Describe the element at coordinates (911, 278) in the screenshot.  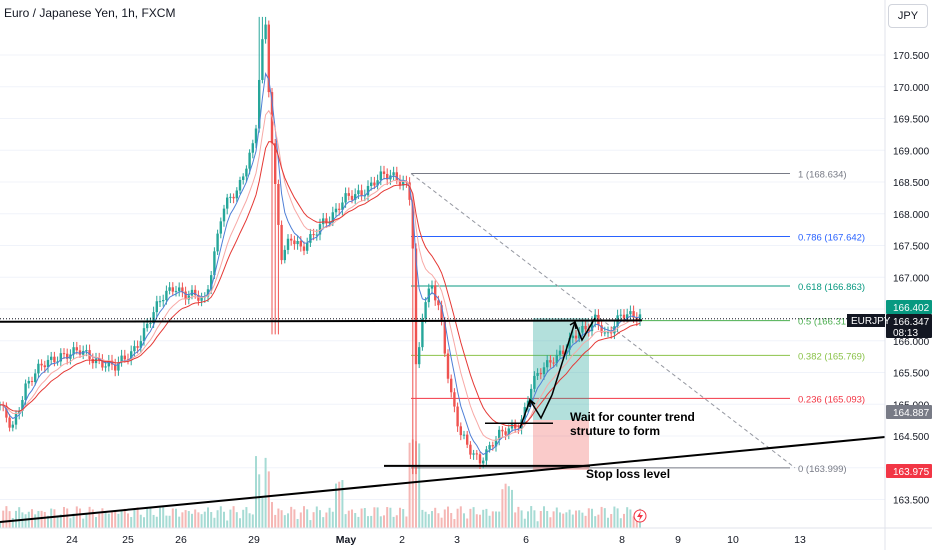
I see `price-tick-label: 167.000` at that location.